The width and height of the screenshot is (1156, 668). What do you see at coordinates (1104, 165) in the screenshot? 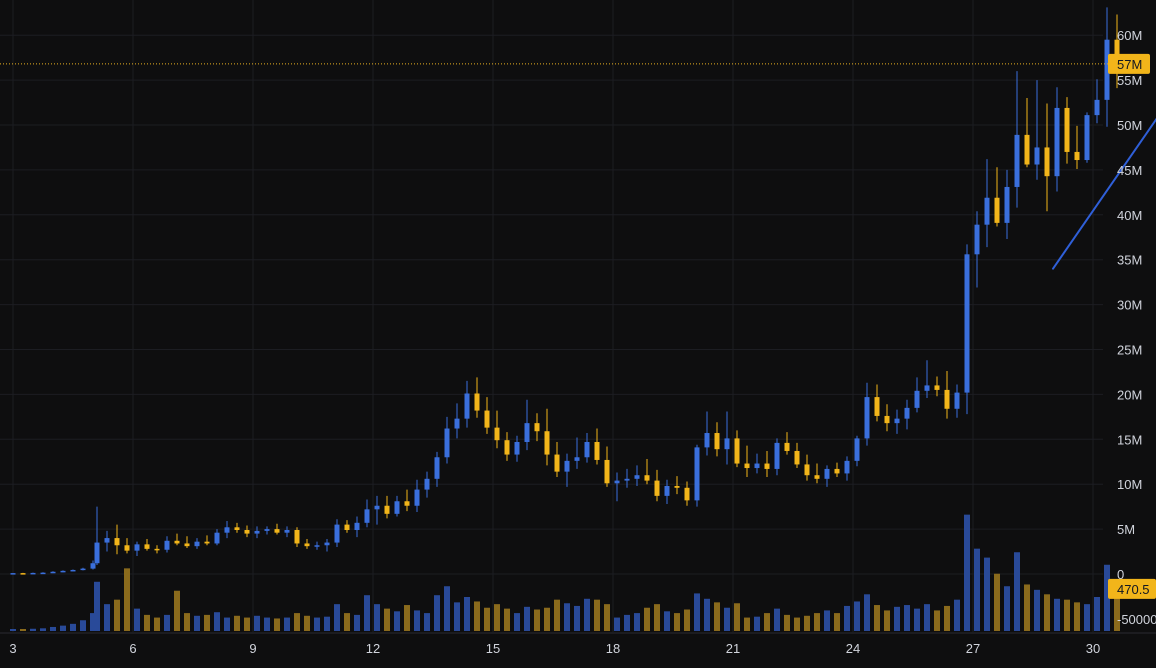
I see `trend-arrow-line` at bounding box center [1104, 165].